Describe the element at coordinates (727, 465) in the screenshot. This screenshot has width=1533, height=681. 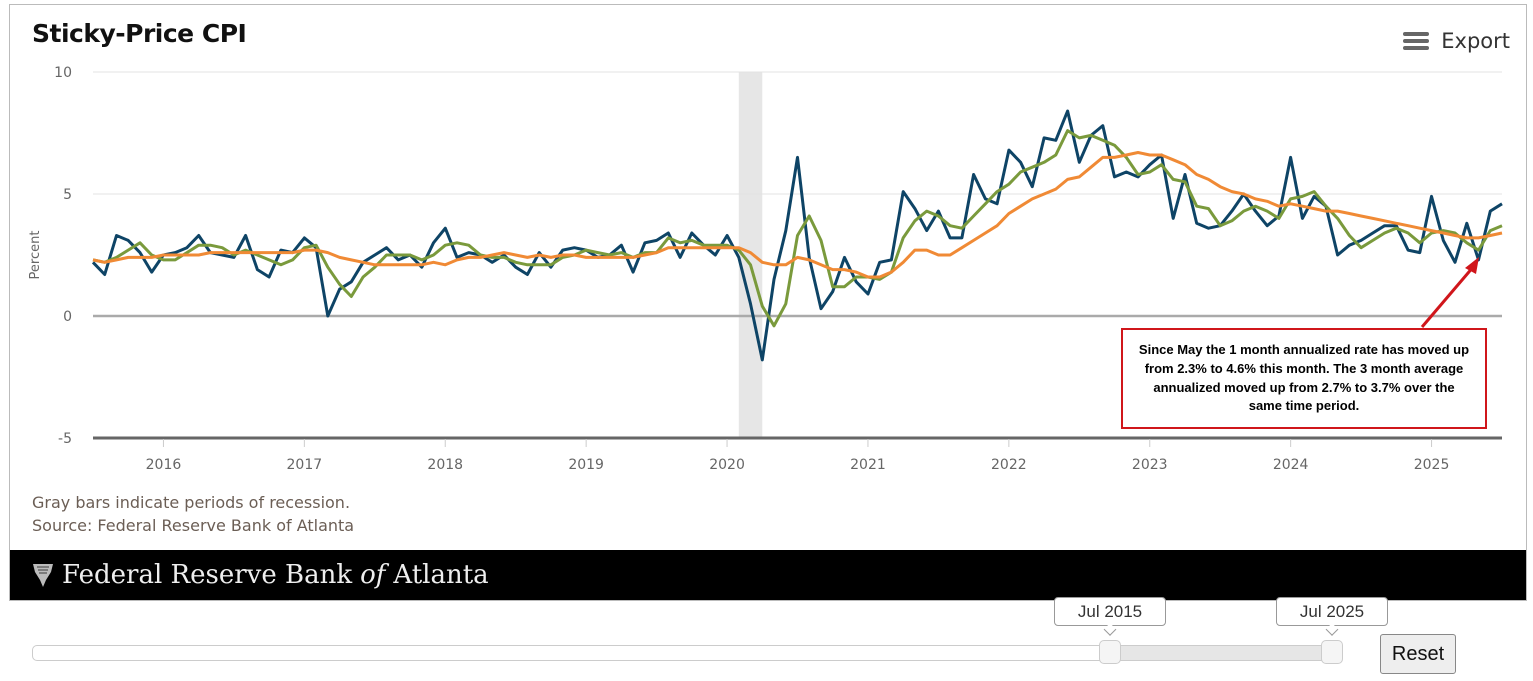
I see `x-tick-label: 2020` at that location.